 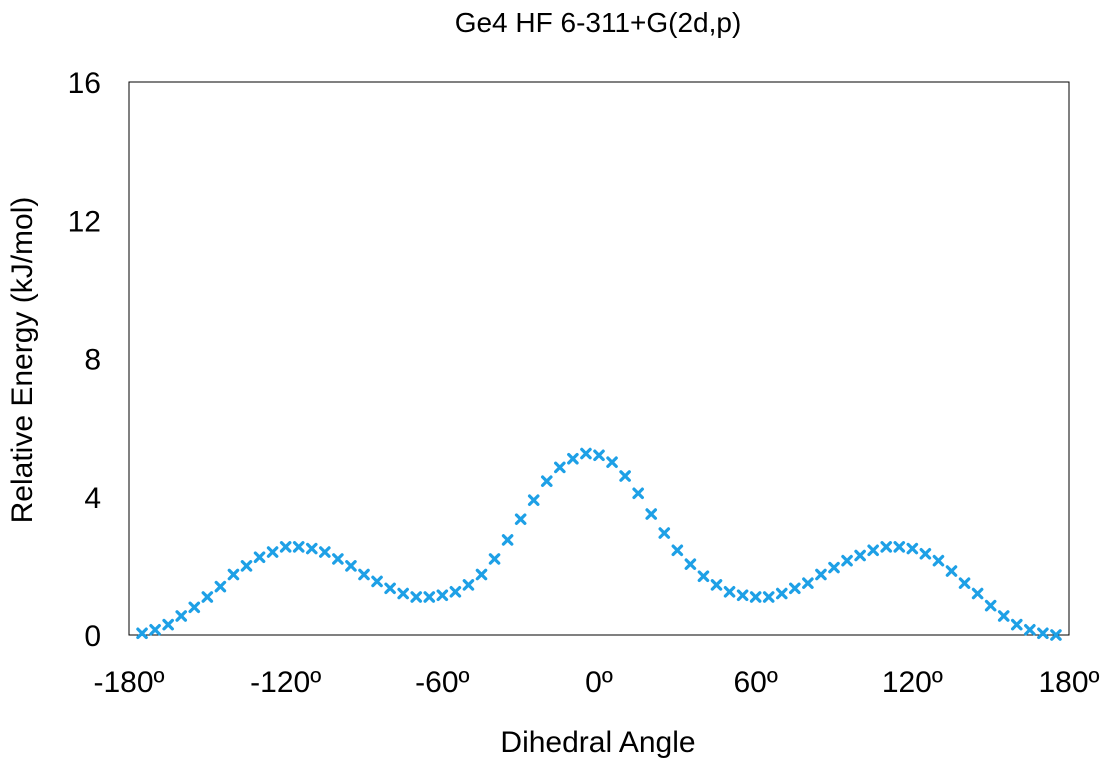 I want to click on y-tick-label: 16, so click(x=84, y=83).